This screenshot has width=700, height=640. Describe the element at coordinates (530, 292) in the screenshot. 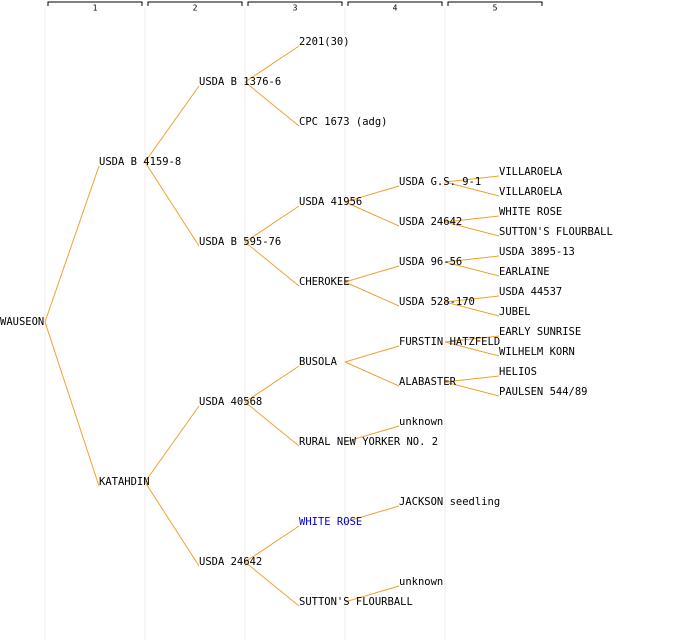

I see `node-label: USDA 44537` at that location.